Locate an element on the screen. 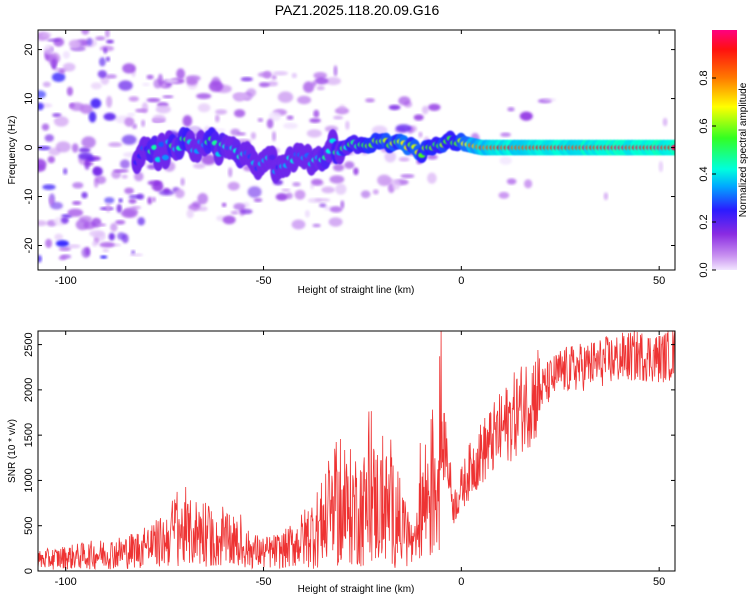 The width and height of the screenshot is (750, 600). y-tick-label: -20 is located at coordinates (29, 246).